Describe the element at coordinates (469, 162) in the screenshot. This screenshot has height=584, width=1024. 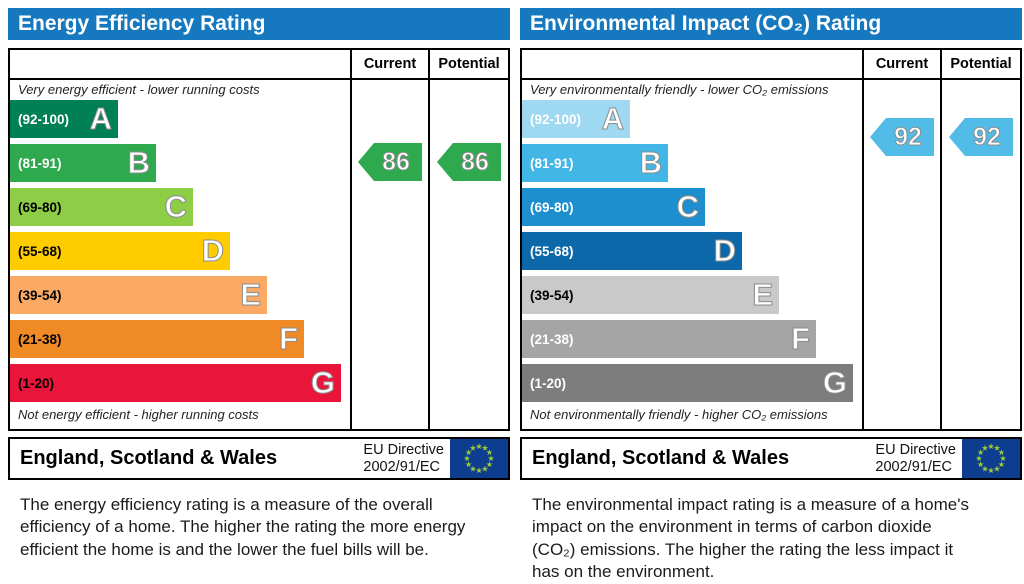
I see `potential-rating-arrow: 86` at that location.